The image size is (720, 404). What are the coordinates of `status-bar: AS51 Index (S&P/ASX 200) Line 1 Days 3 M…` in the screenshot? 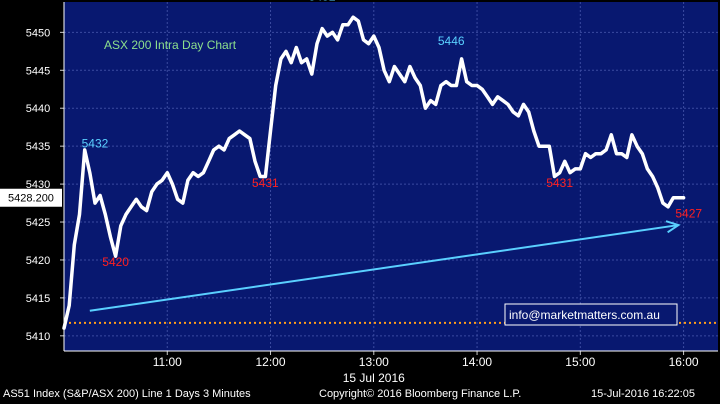 It's located at (360, 394).